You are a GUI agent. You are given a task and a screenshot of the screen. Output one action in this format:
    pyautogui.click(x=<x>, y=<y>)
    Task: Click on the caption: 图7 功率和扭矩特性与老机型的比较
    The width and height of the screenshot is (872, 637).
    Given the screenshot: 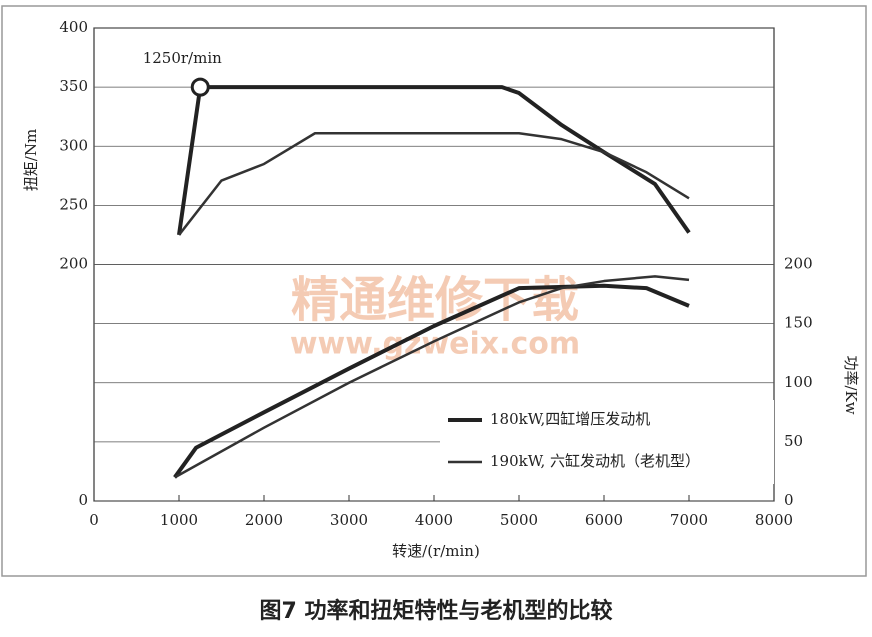 What is the action you would take?
    pyautogui.click(x=436, y=611)
    